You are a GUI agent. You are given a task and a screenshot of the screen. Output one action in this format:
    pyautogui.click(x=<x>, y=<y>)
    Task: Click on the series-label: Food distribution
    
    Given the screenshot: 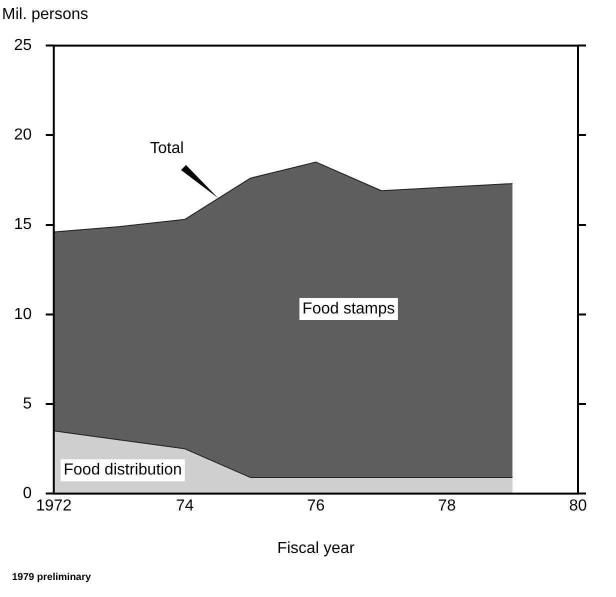 What is the action you would take?
    pyautogui.click(x=123, y=470)
    